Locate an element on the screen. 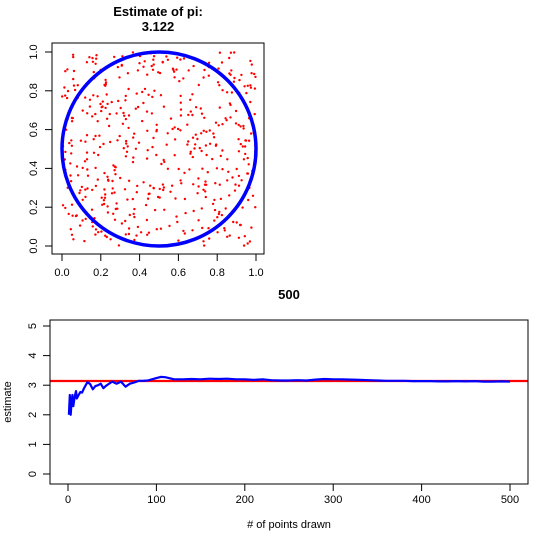  y-tick-label: 0.6 is located at coordinates (34, 129).